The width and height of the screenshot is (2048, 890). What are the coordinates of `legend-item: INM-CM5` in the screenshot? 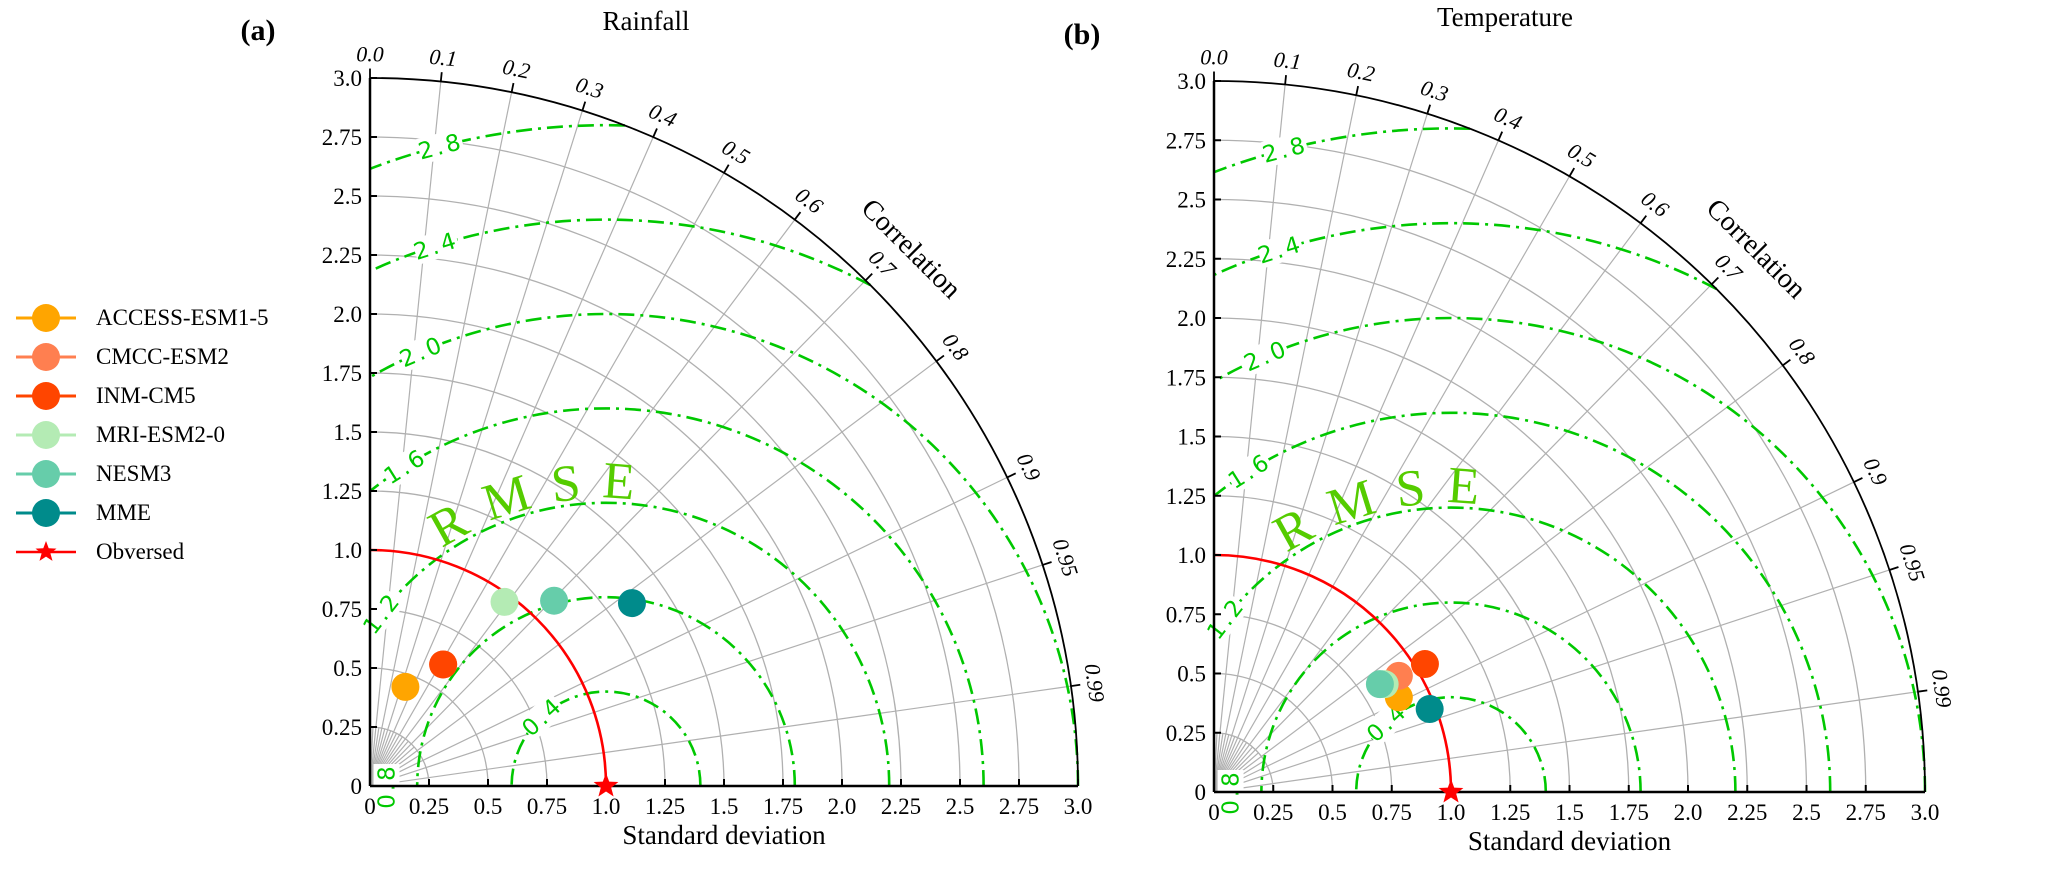 It's located at (141, 395).